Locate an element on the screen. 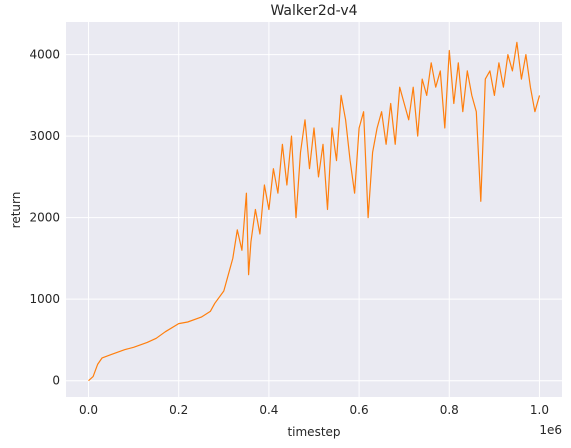 The width and height of the screenshot is (571, 448). x-tick-label: 0.6 is located at coordinates (359, 410).